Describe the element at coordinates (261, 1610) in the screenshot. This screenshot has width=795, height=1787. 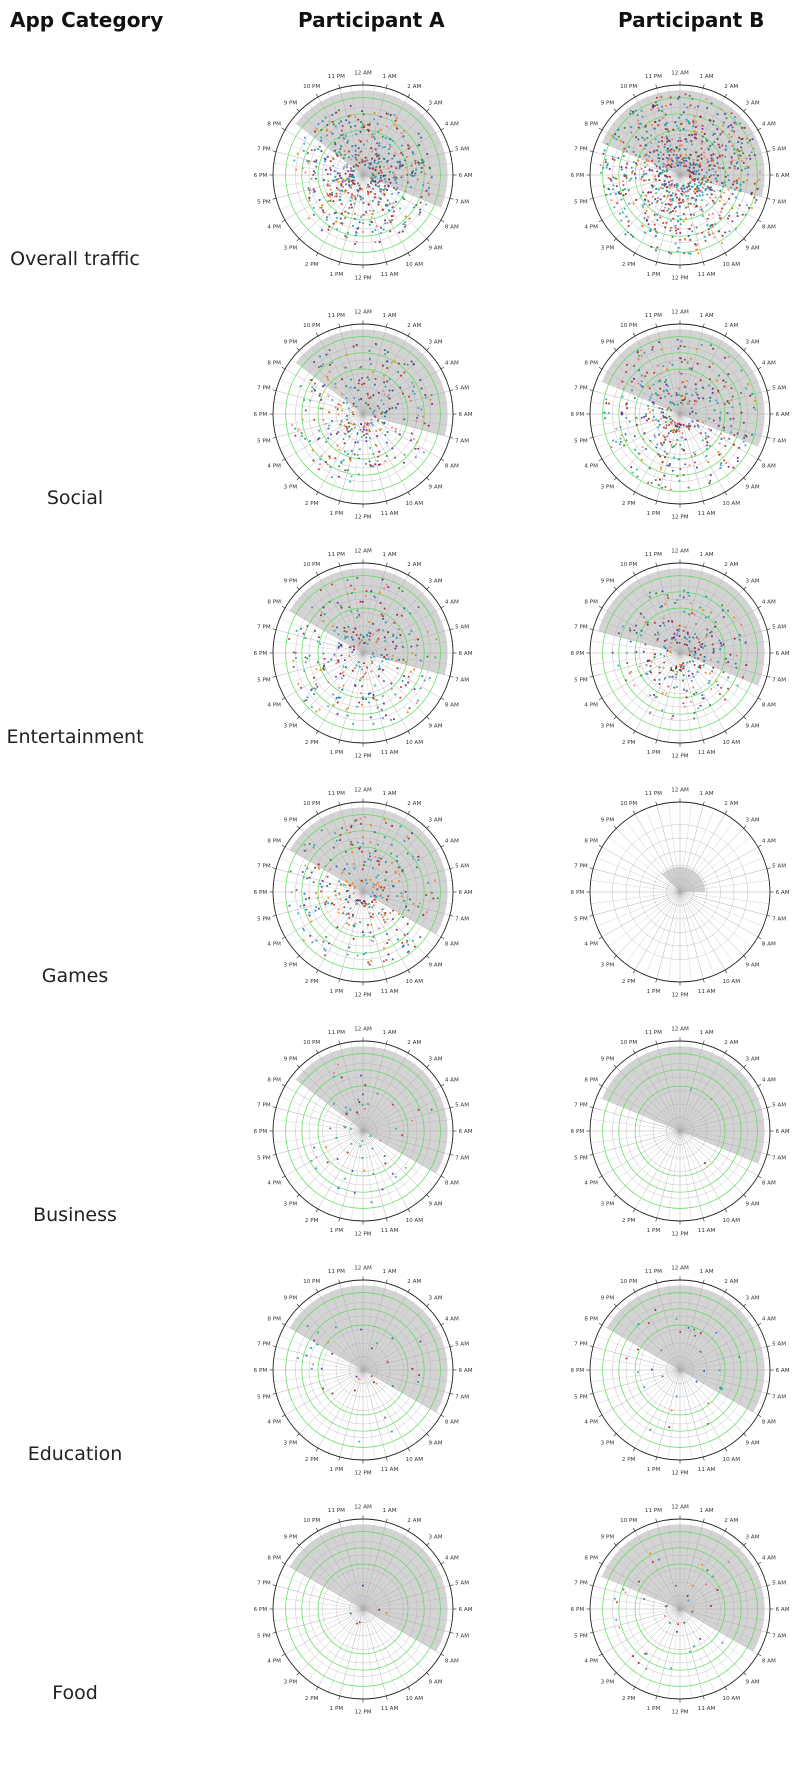
I see `hour-label: 6 PM` at that location.